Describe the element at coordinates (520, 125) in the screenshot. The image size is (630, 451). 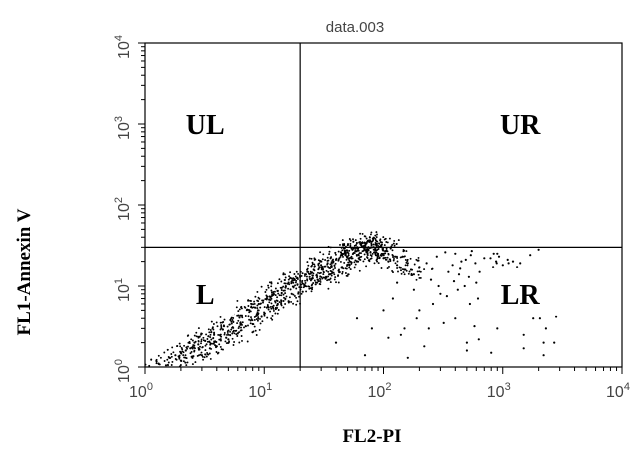
I see `quadrant-label: UR` at that location.